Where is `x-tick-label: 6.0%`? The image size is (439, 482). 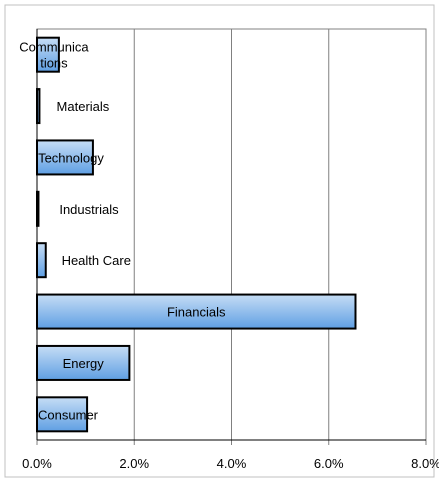
x-tick-label: 6.0% is located at coordinates (329, 463).